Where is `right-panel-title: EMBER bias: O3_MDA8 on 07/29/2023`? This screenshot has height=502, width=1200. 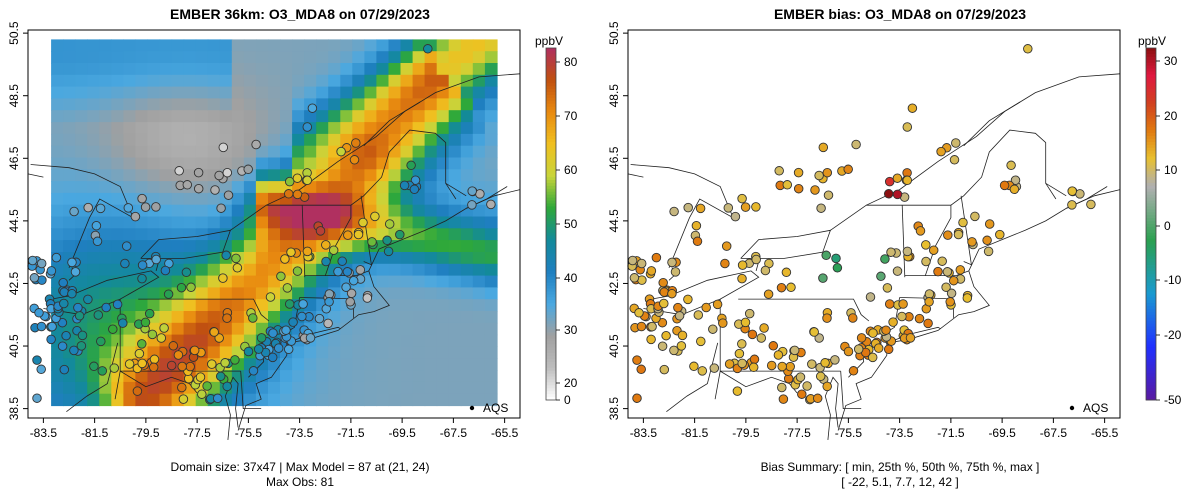
right-panel-title: EMBER bias: O3_MDA8 on 07/29/2023 is located at coordinates (900, 14).